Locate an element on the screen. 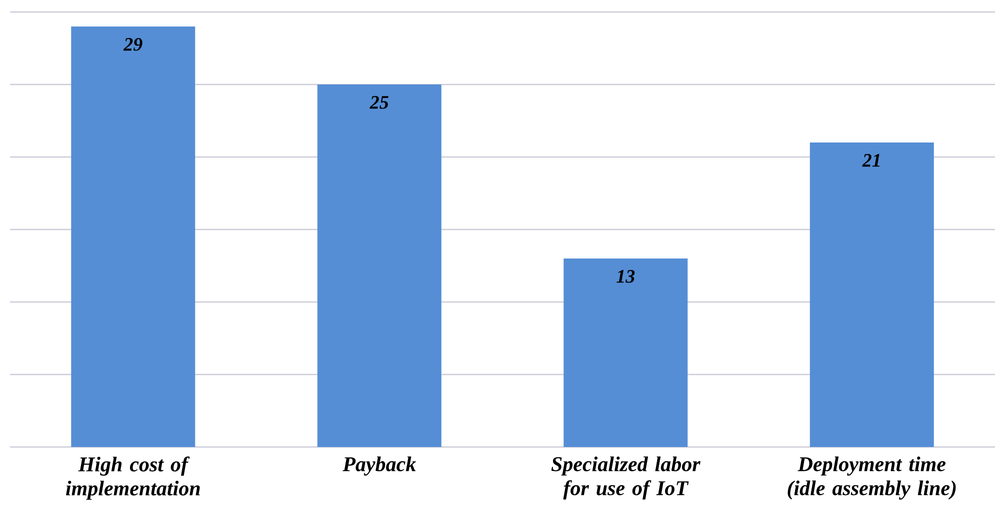  x-tick-label: High cost of implementation is located at coordinates (133, 478).